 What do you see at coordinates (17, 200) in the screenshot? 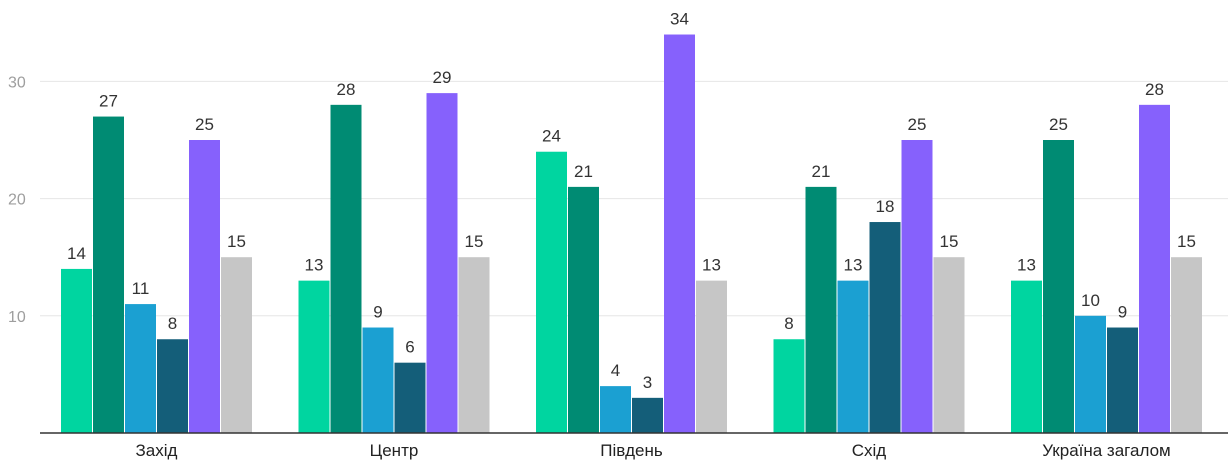
I see `y-tick-label: 20` at bounding box center [17, 200].